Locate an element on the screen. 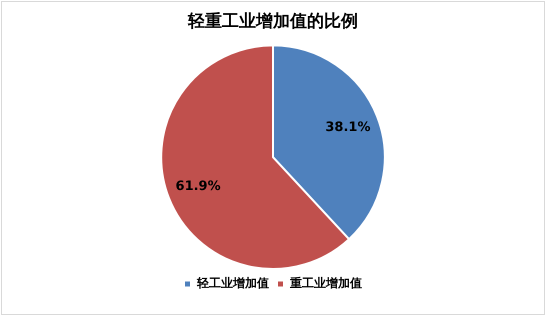  chart-title: 轻重工业增加值的比例 is located at coordinates (272, 22).